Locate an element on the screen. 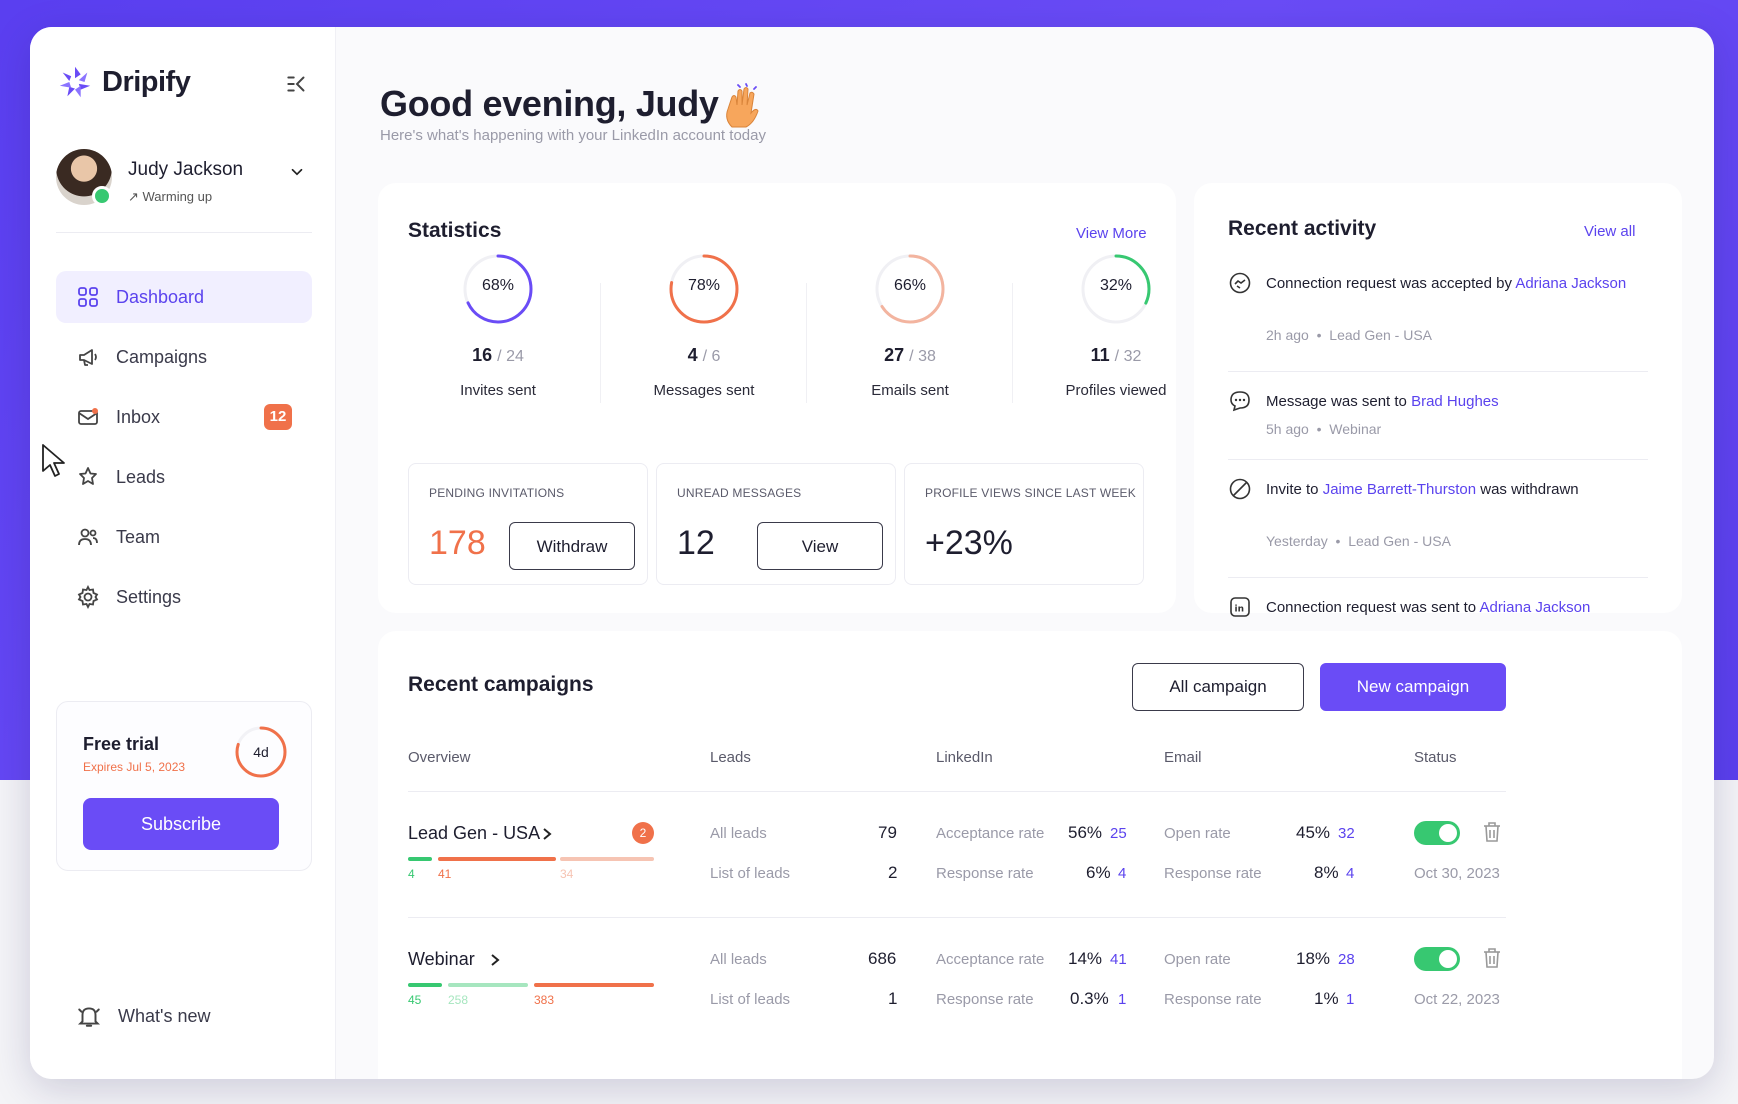  view-all-link: View all is located at coordinates (1610, 231).